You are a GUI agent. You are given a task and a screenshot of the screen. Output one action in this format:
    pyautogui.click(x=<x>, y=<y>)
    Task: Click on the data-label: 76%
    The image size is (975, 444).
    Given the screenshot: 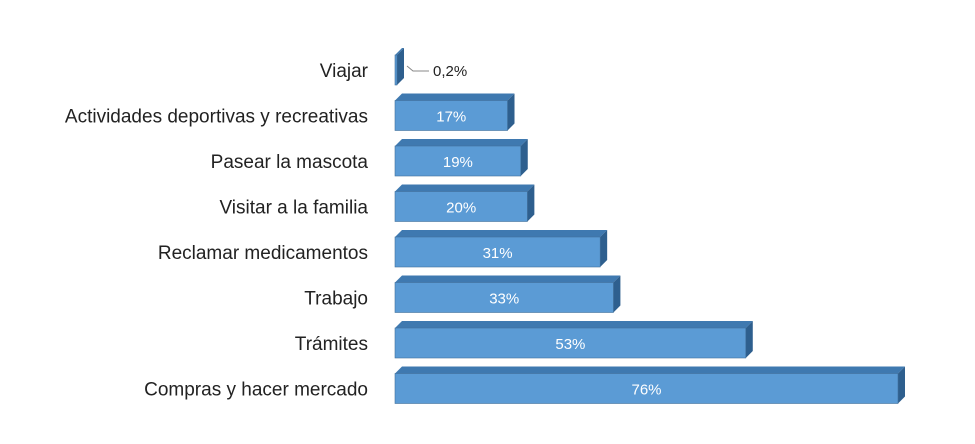 What is the action you would take?
    pyautogui.click(x=646, y=390)
    